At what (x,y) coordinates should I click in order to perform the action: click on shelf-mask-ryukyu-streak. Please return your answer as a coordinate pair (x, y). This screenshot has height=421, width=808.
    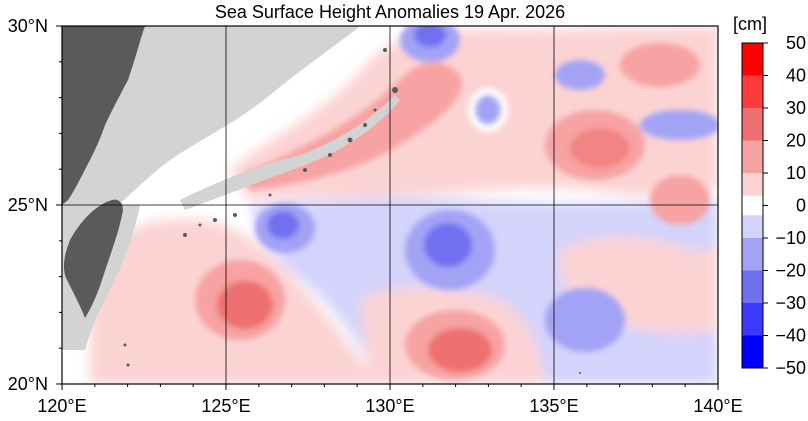
    Looking at the image, I should click on (290, 152).